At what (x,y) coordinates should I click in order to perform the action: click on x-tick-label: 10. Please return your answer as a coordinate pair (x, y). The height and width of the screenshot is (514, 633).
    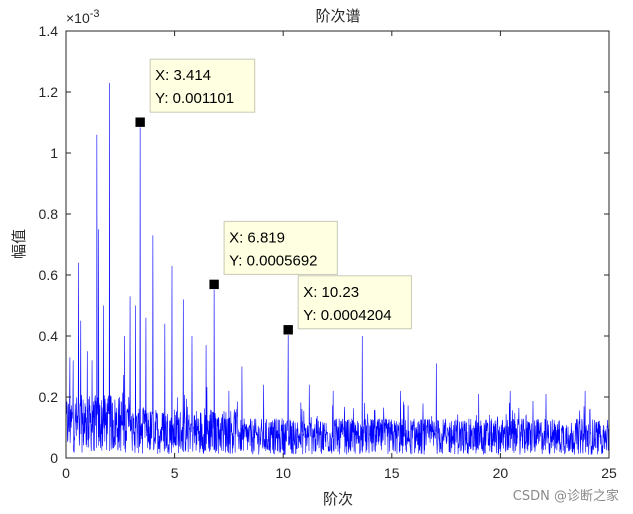
    Looking at the image, I should click on (283, 473).